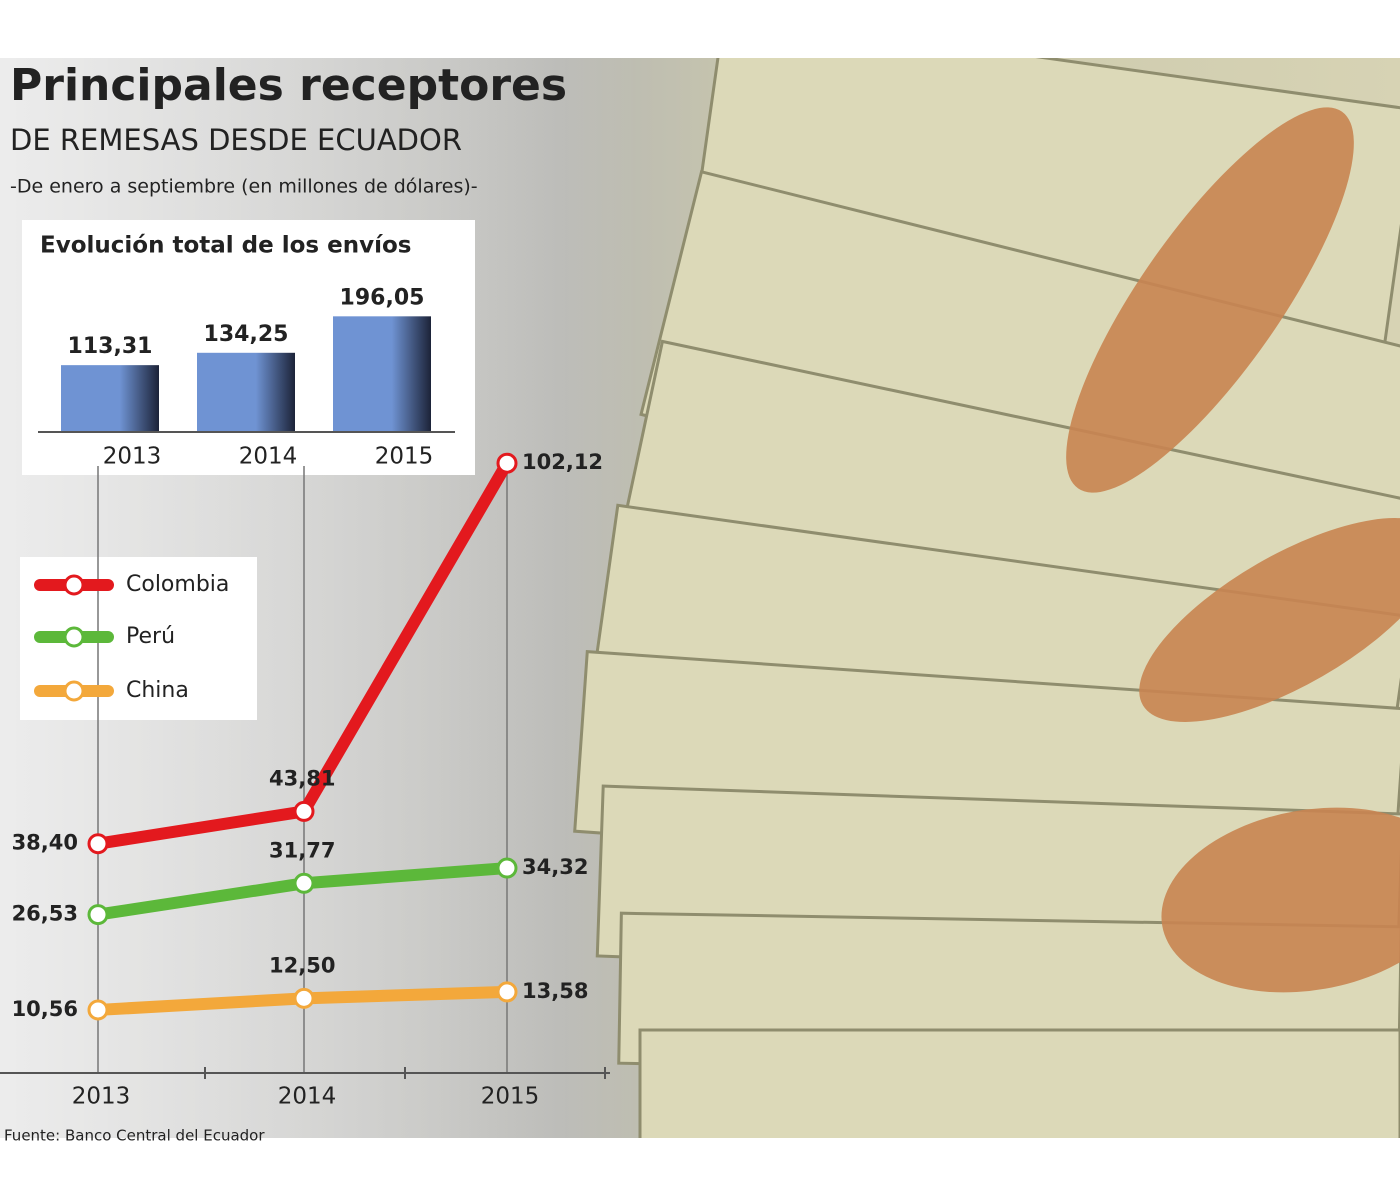  I want to click on source: Fuente: Banco Central del Ecuador, so click(134, 1136).